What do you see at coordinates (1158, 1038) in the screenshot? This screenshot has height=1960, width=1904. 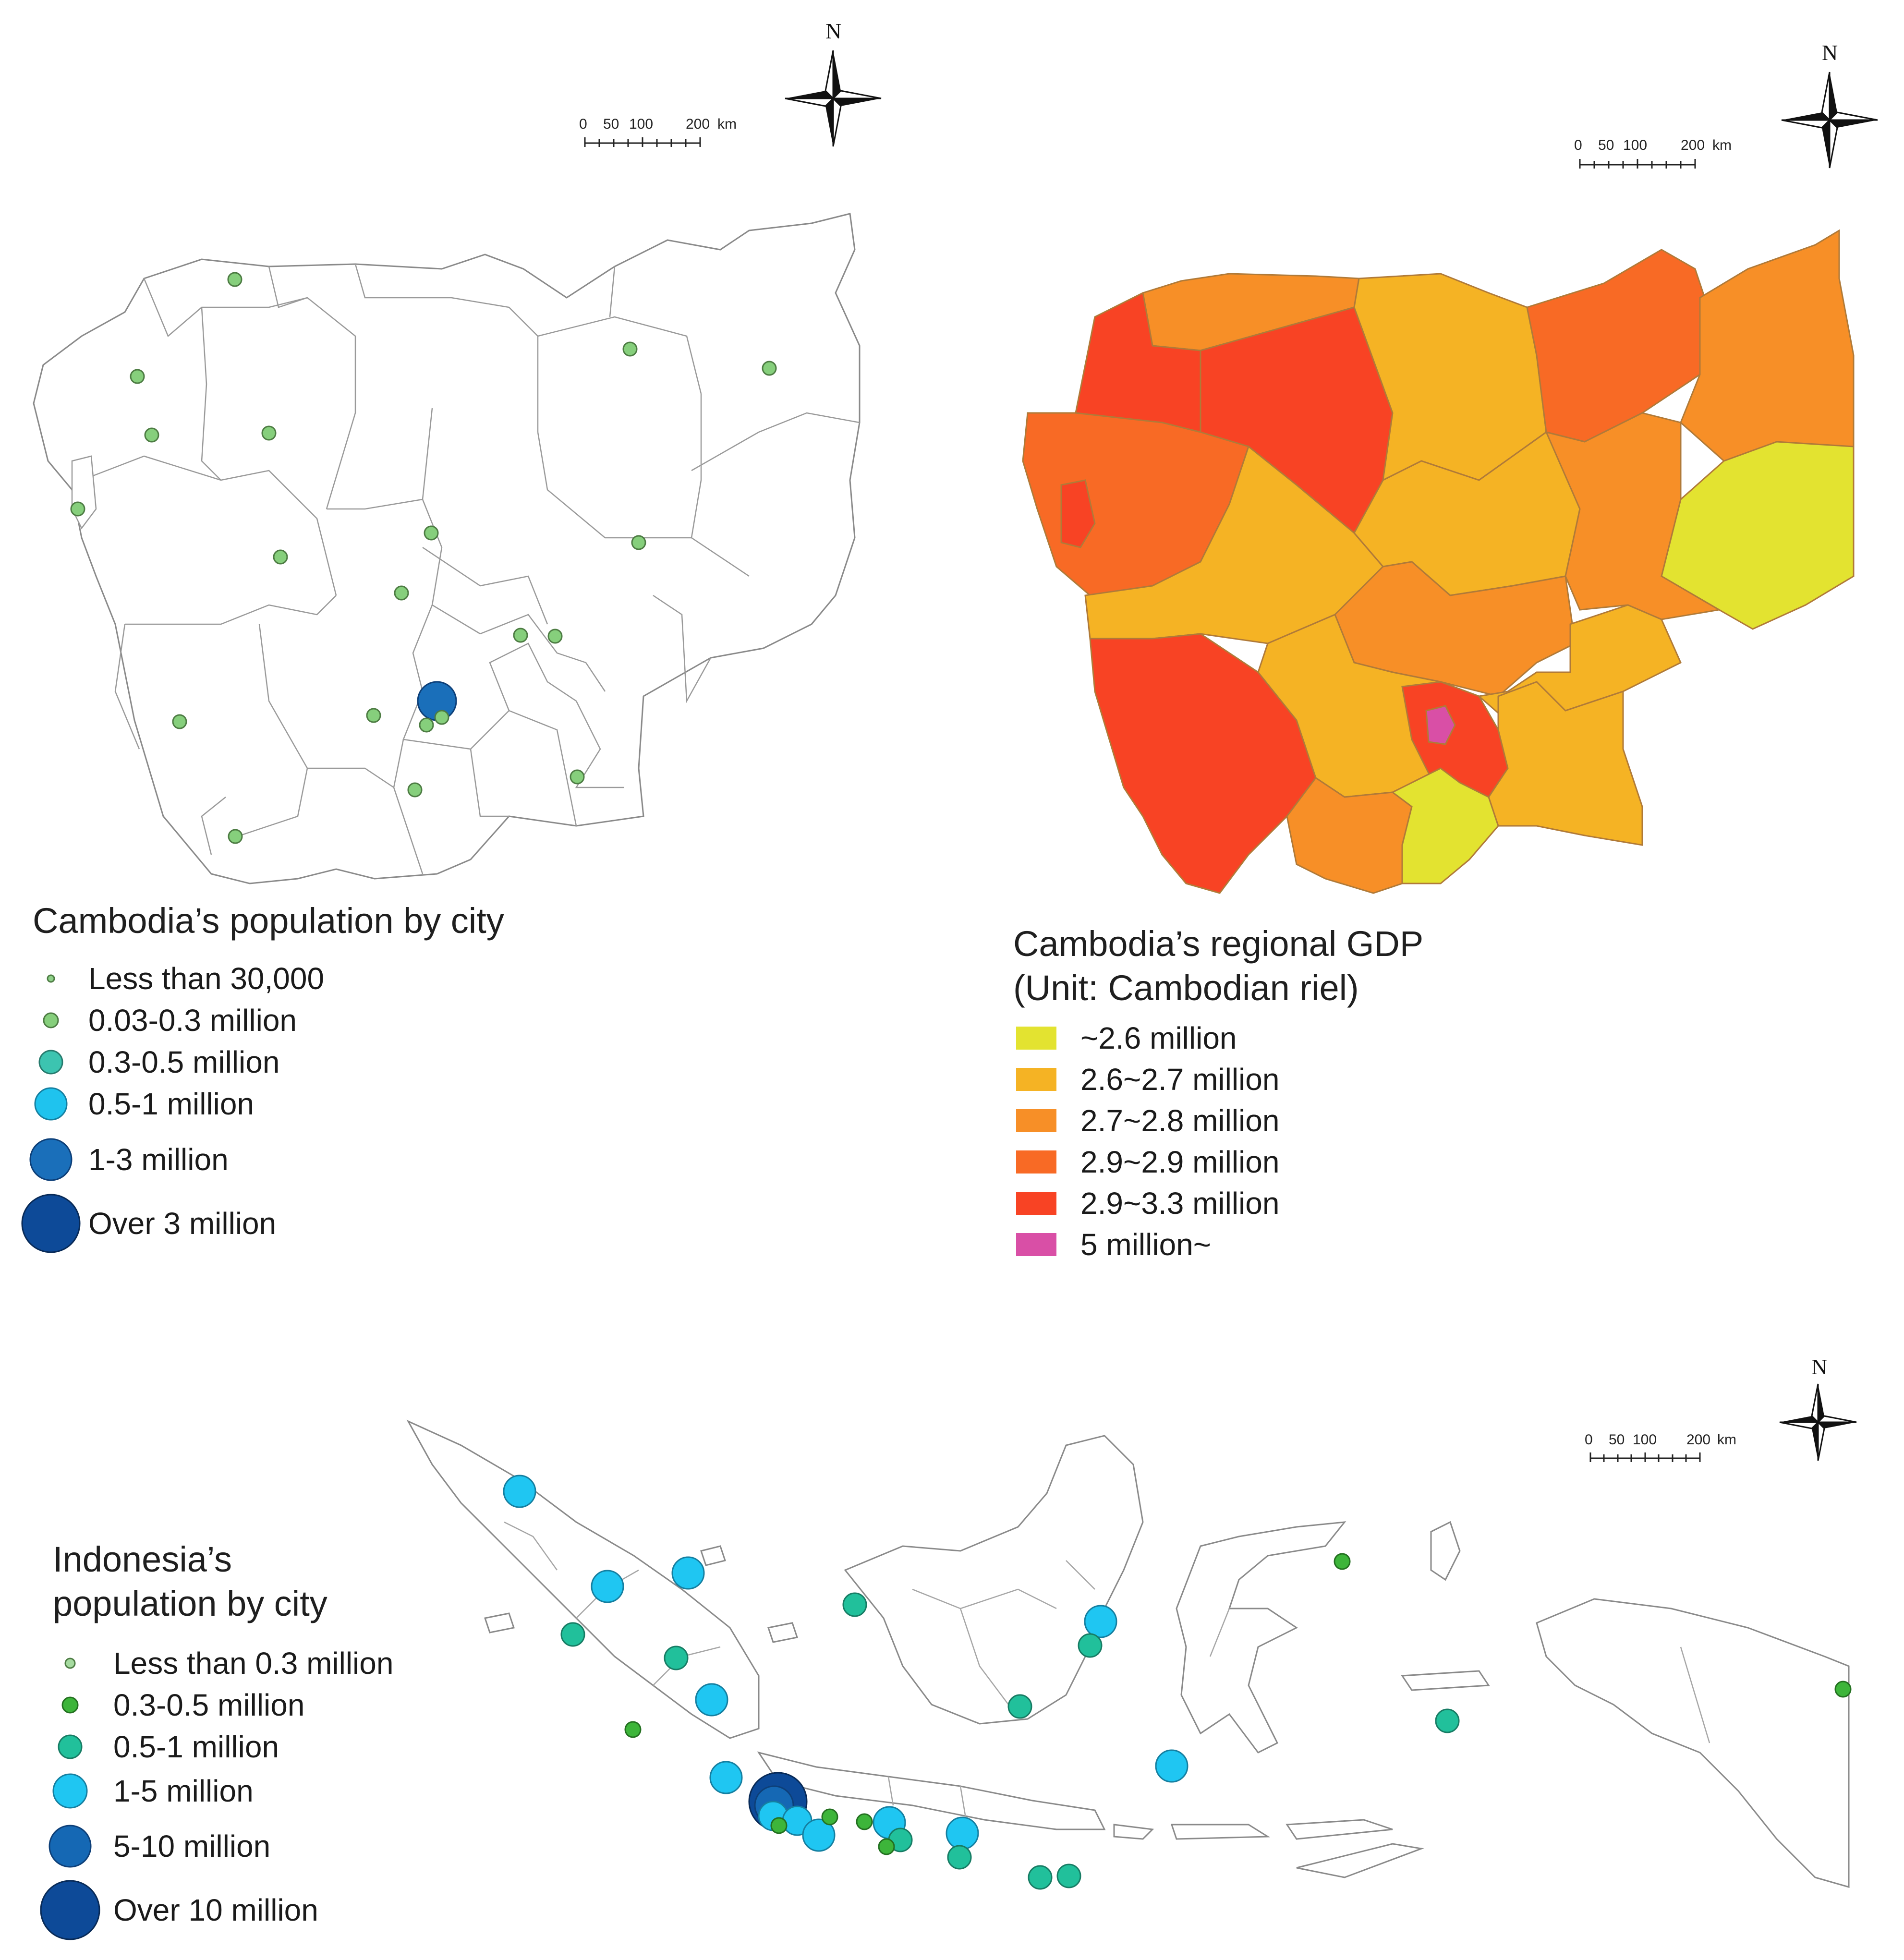 I see `legend-label: ~2.6 million` at bounding box center [1158, 1038].